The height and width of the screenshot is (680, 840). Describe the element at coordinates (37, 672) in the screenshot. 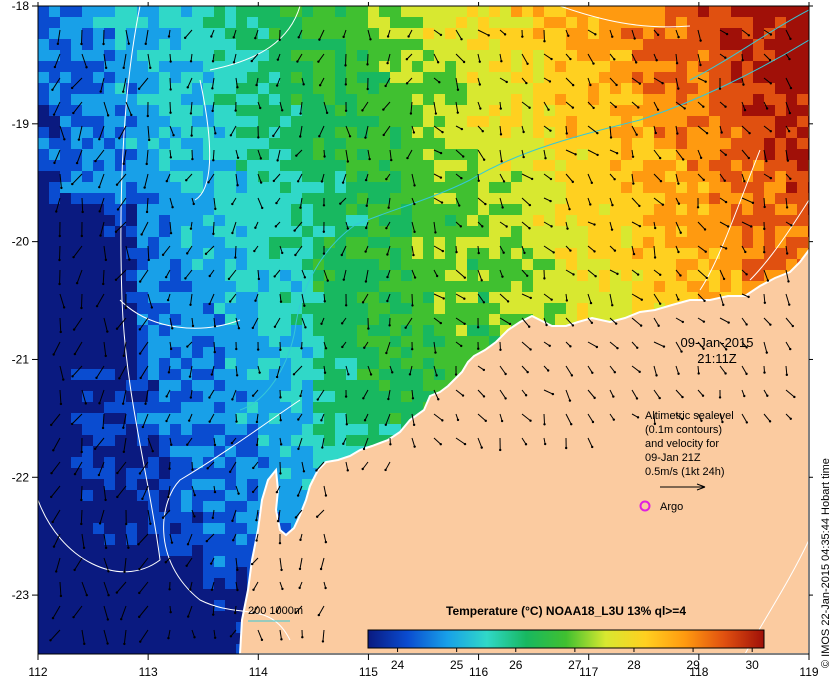

I see `lon-tick-label: 112` at that location.